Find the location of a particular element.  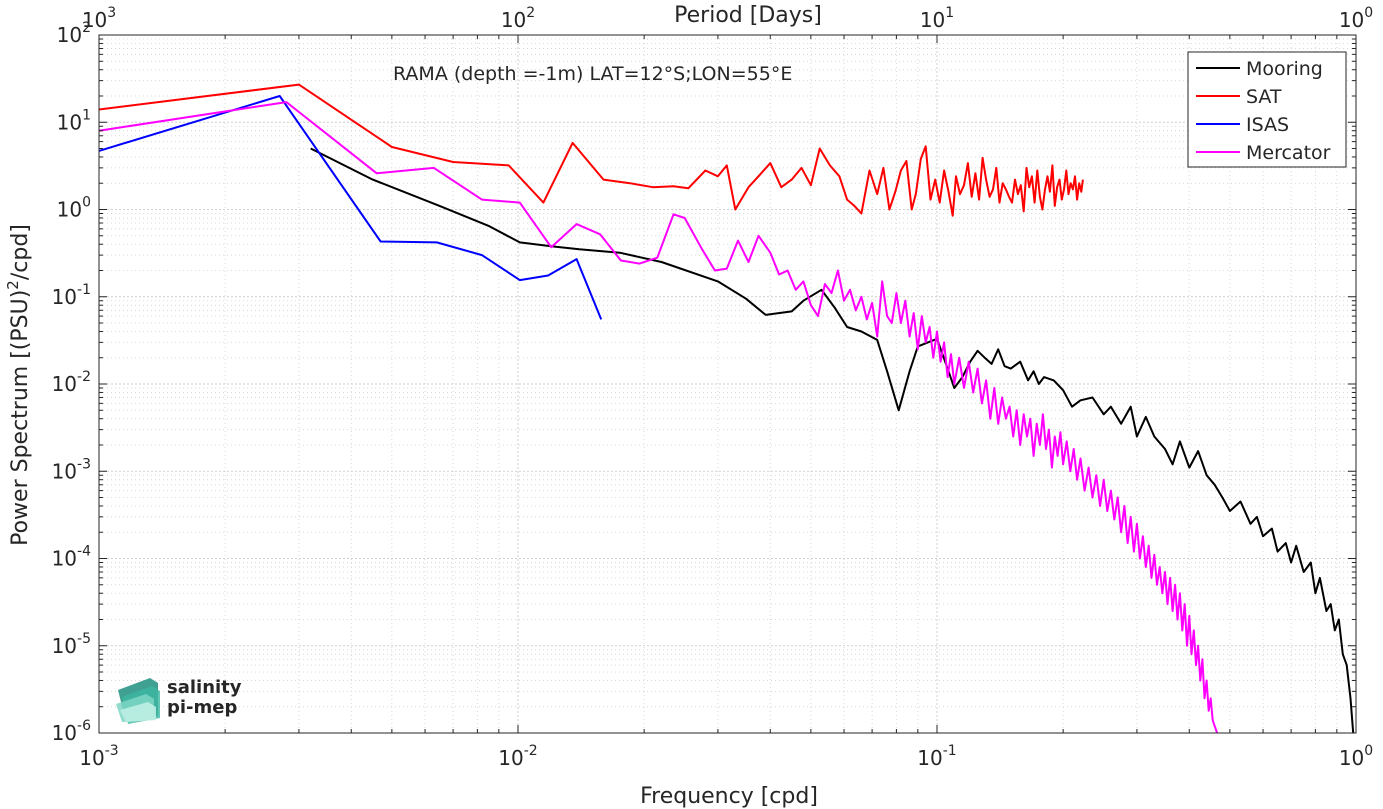

x-top-tick-label: 10³ is located at coordinates (99, 18).